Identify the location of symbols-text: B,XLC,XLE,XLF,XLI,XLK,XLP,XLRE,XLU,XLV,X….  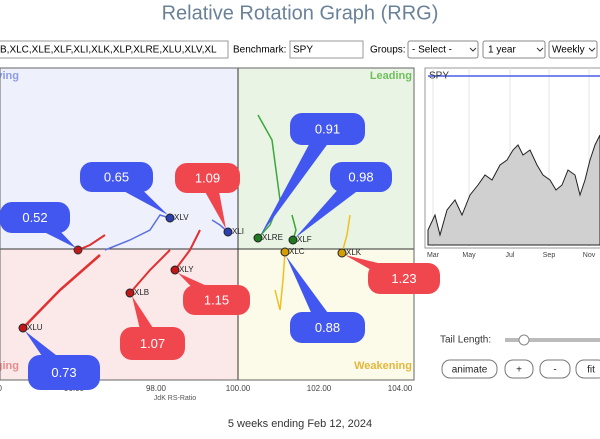
(108, 50).